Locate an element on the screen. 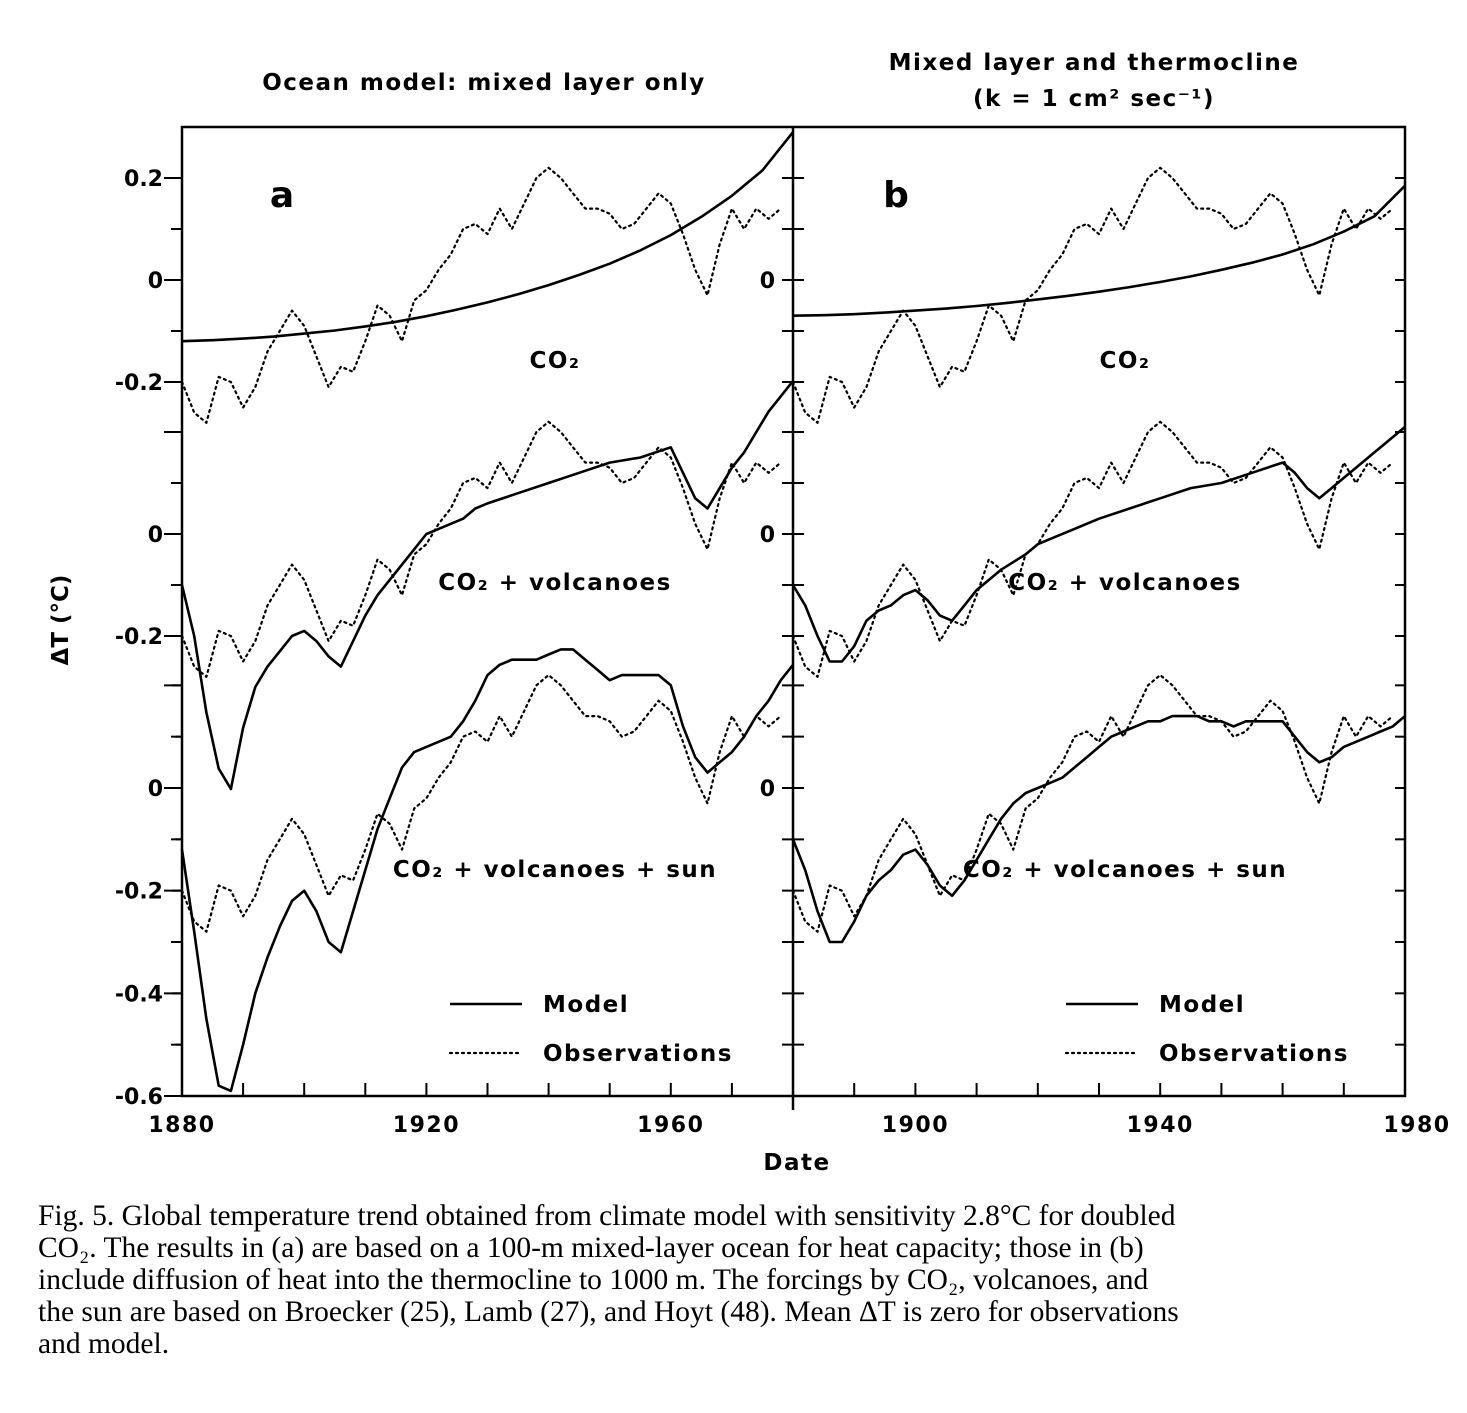 The image size is (1467, 1413). x-tick-label: 1900 is located at coordinates (915, 1125).